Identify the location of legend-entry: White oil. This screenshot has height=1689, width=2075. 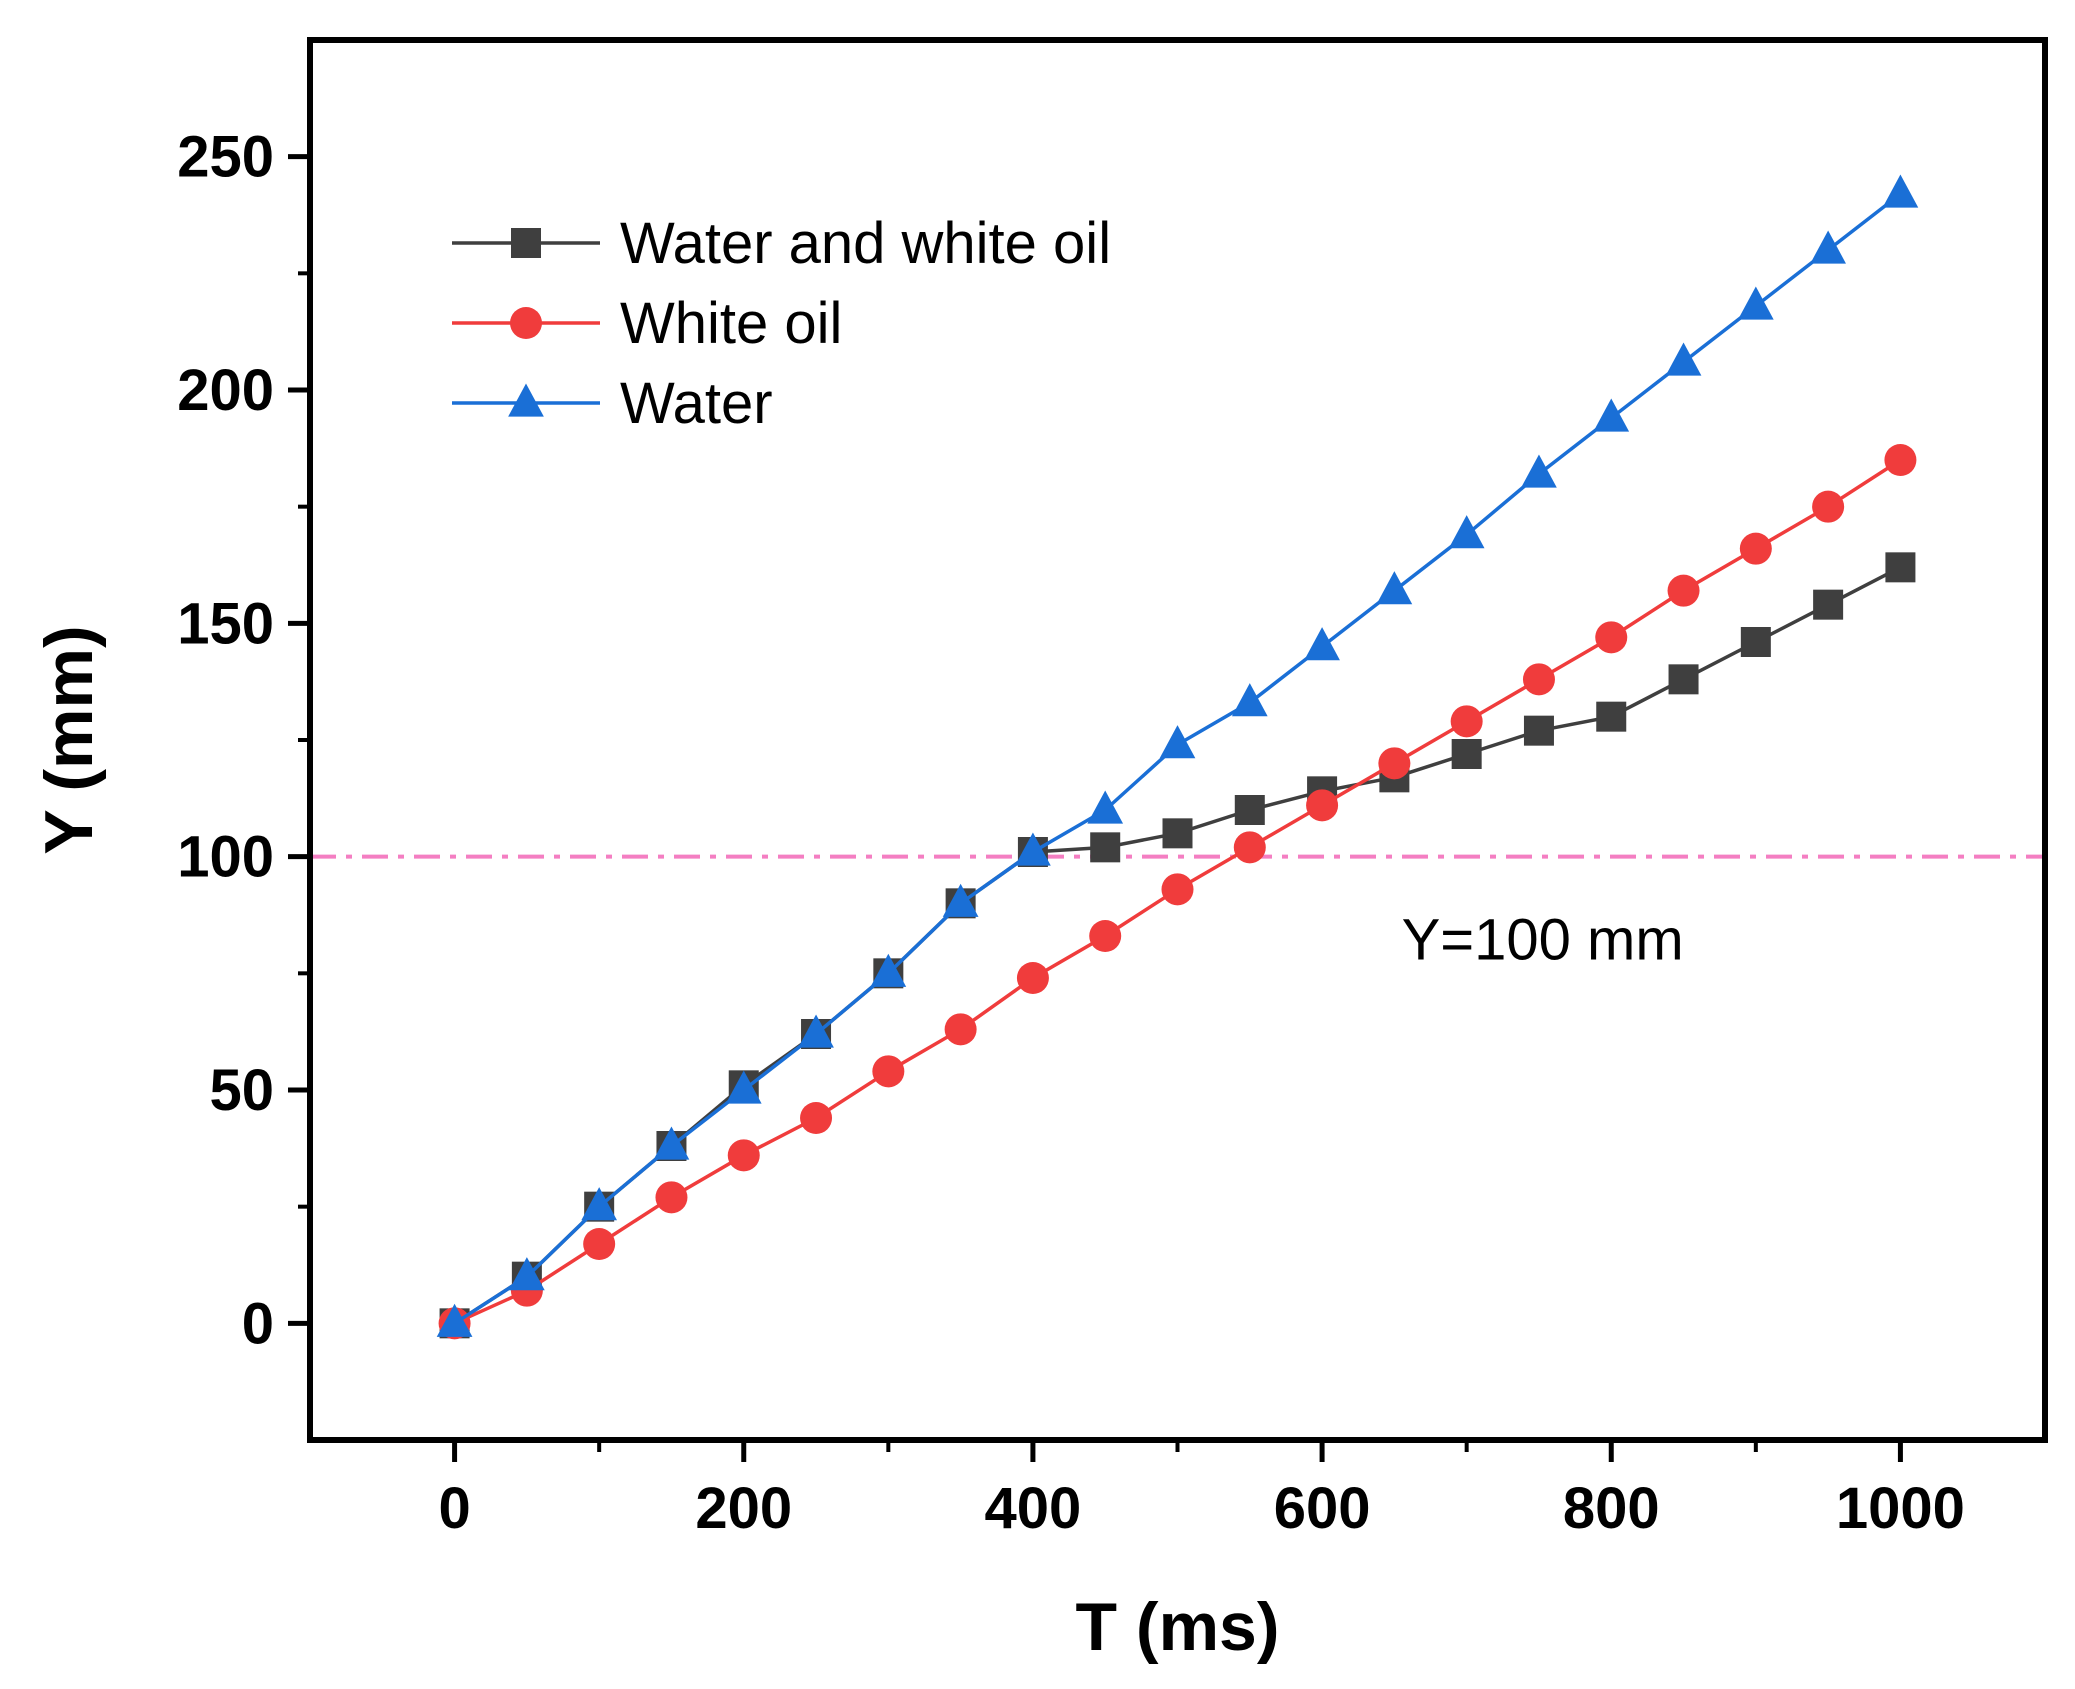
(647, 323).